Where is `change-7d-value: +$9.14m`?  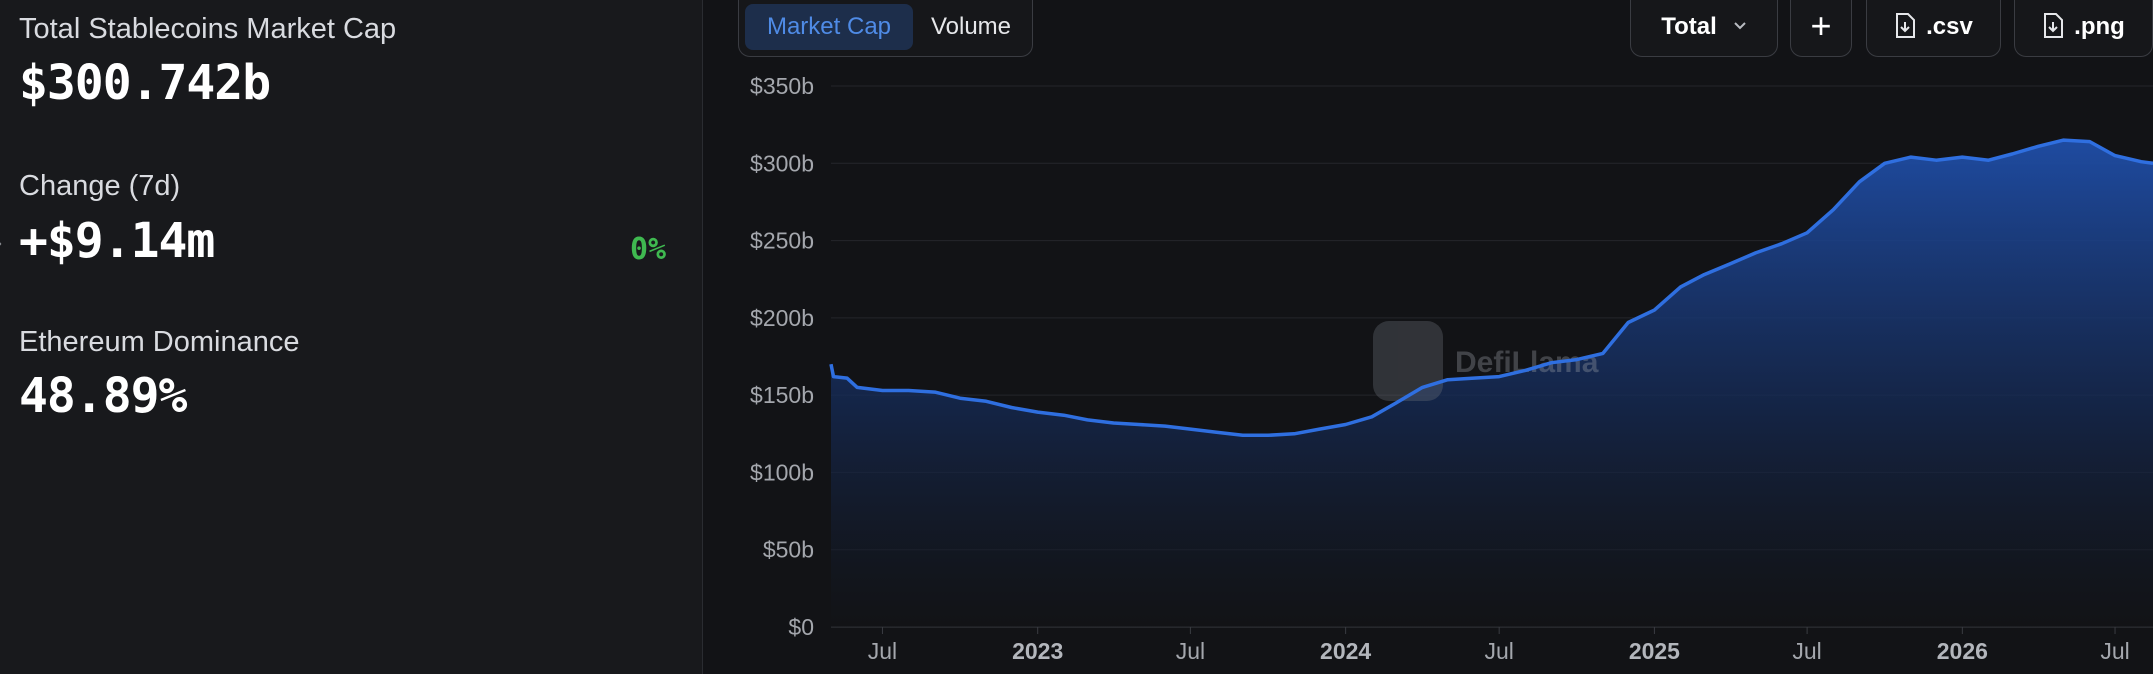 change-7d-value: +$9.14m is located at coordinates (117, 241).